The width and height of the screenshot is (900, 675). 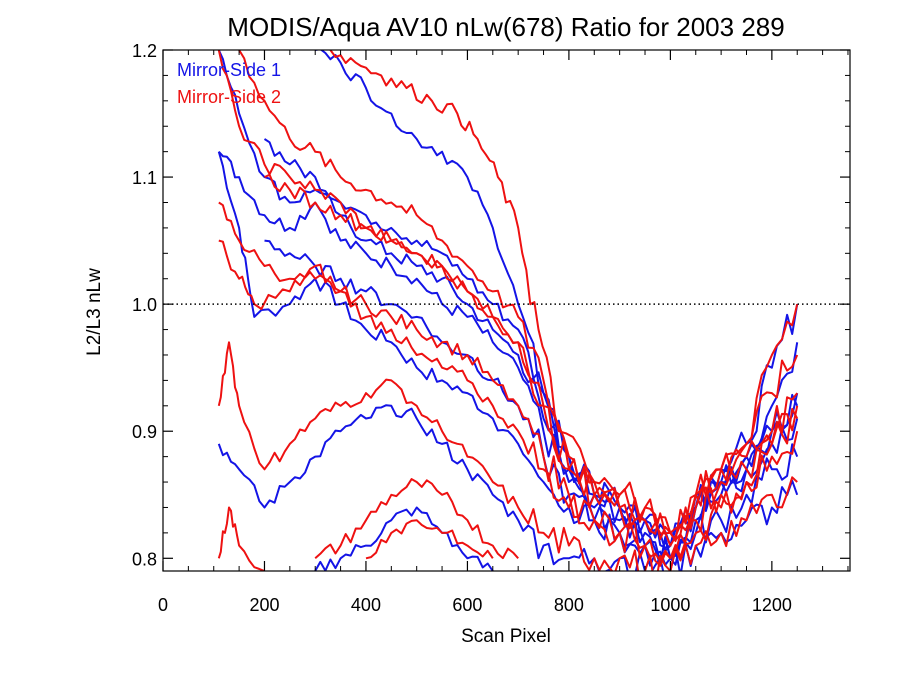 I want to click on legend-entry-2: Mirror-Side 2, so click(x=229, y=97).